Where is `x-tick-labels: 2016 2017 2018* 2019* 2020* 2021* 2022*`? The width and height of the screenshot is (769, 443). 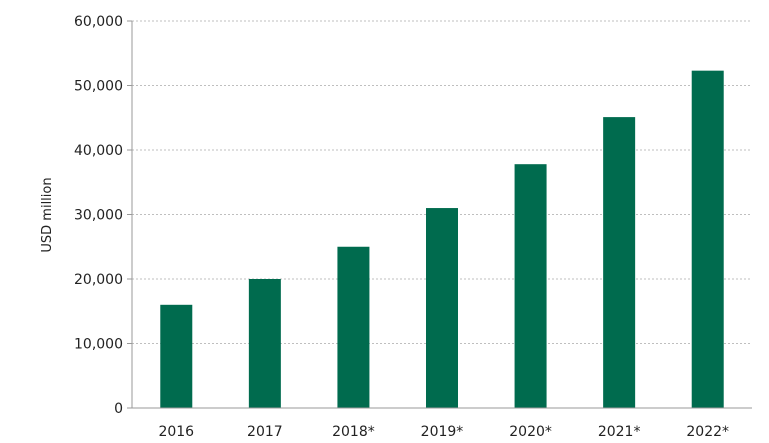
x-tick-labels: 2016 2017 2018* 2019* 2020* 2021* 2022* is located at coordinates (443, 432).